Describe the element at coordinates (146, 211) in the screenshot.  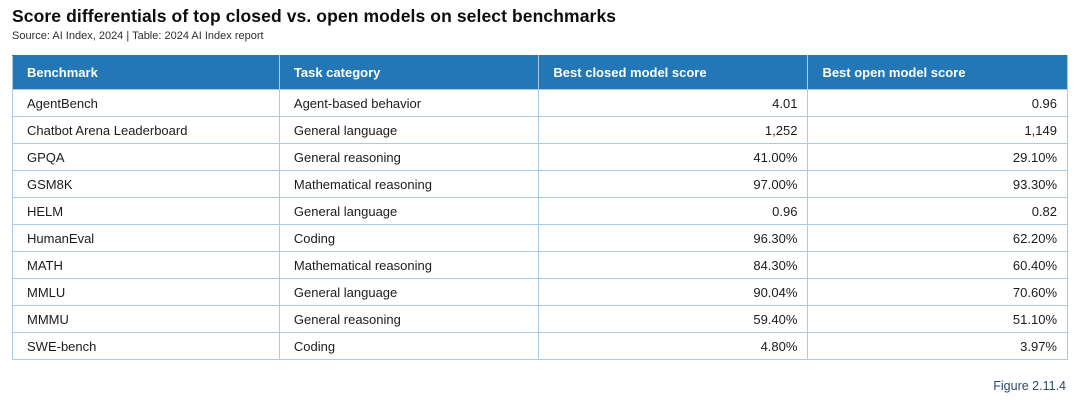
I see `benchmark-name: HELM` at that location.